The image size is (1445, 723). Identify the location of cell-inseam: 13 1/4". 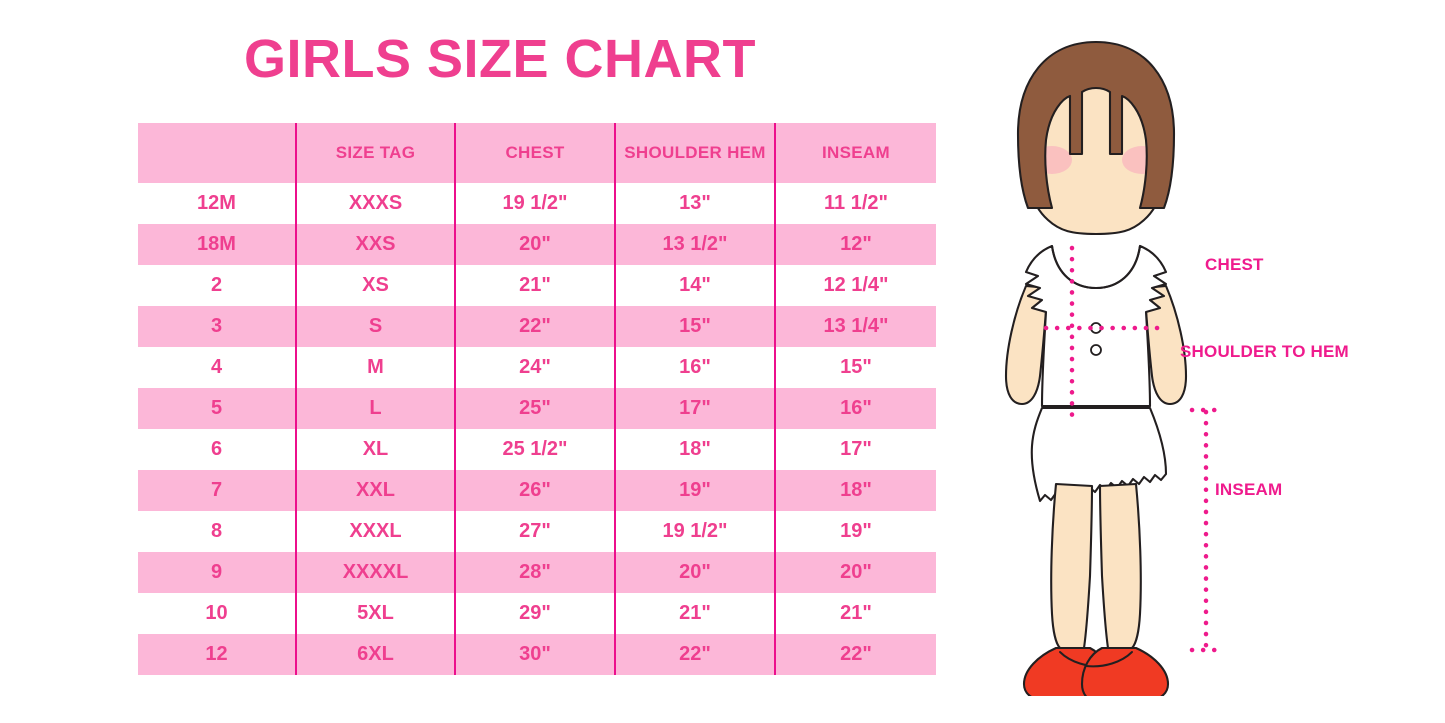
(855, 326).